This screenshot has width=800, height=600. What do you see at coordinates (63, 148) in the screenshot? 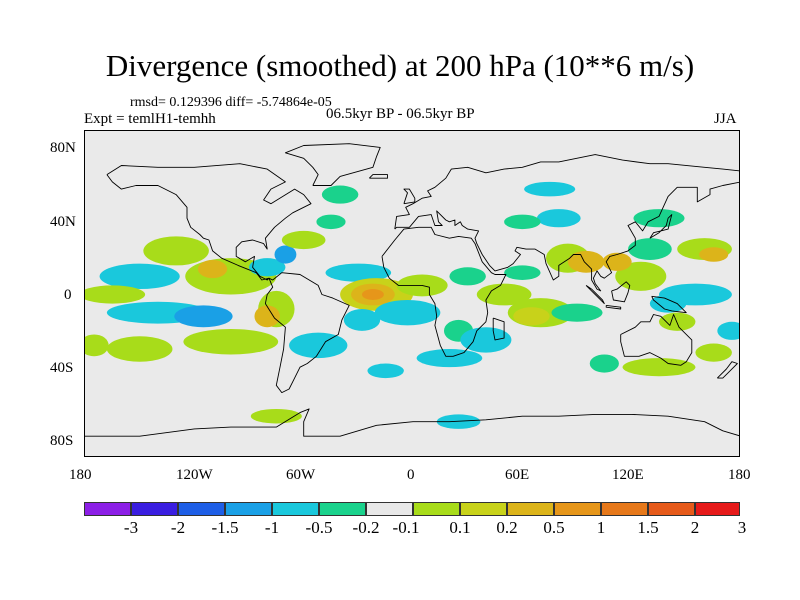
I see `lat-tick-80n: 80N` at bounding box center [63, 148].